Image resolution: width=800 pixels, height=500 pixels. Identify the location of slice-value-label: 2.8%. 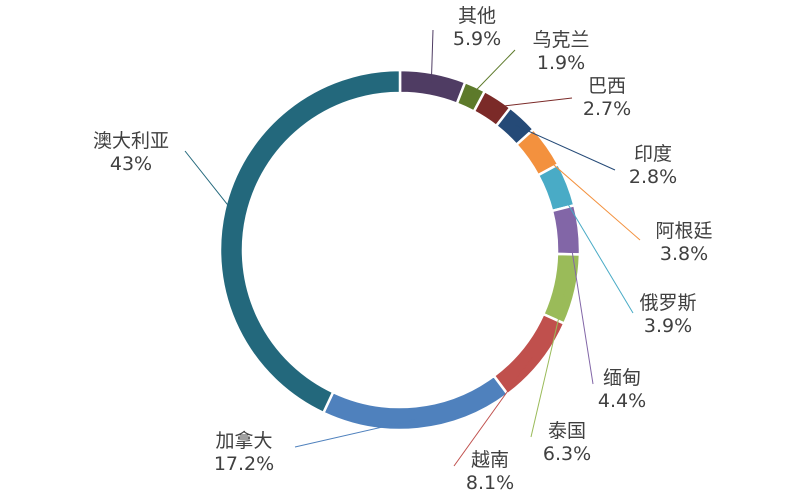
(653, 177).